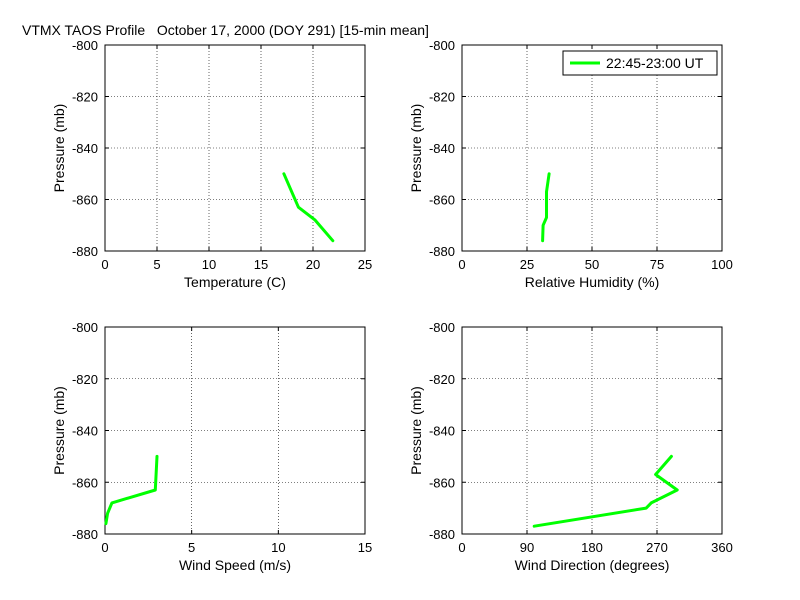 The width and height of the screenshot is (800, 600). What do you see at coordinates (592, 264) in the screenshot?
I see `x-tick-label: 50` at bounding box center [592, 264].